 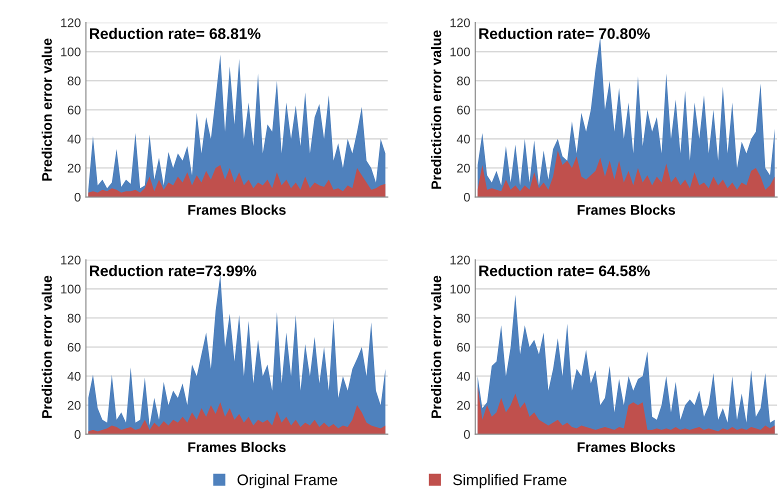 What do you see at coordinates (509, 481) in the screenshot?
I see `legend-label: Simplified Frame` at bounding box center [509, 481].